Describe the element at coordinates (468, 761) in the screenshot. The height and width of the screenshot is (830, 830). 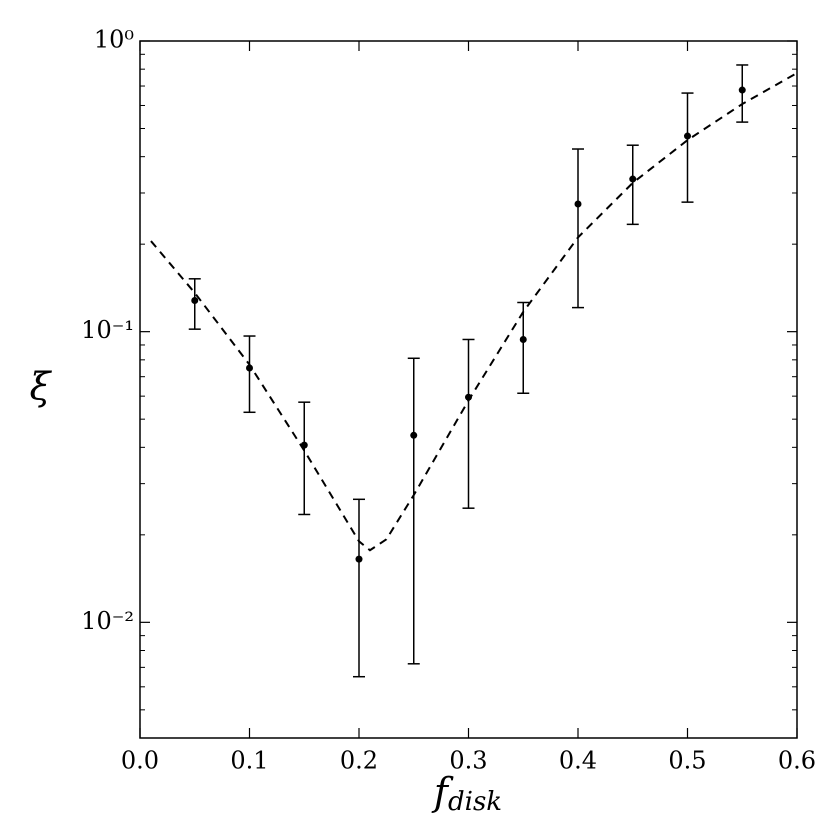
I see `x-tick-label: 0.3` at that location.